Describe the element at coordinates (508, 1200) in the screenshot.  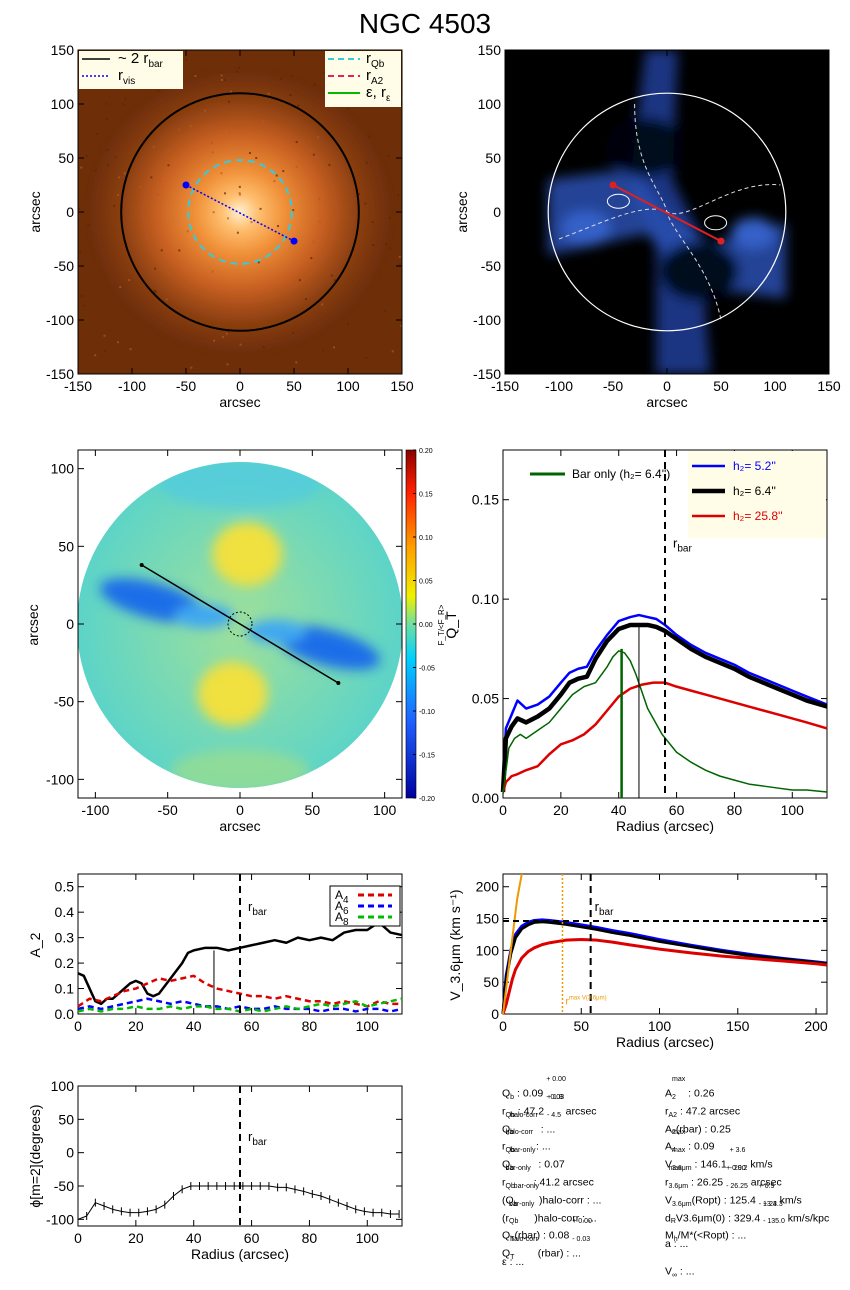
I see `info-symbol: (Q` at that location.